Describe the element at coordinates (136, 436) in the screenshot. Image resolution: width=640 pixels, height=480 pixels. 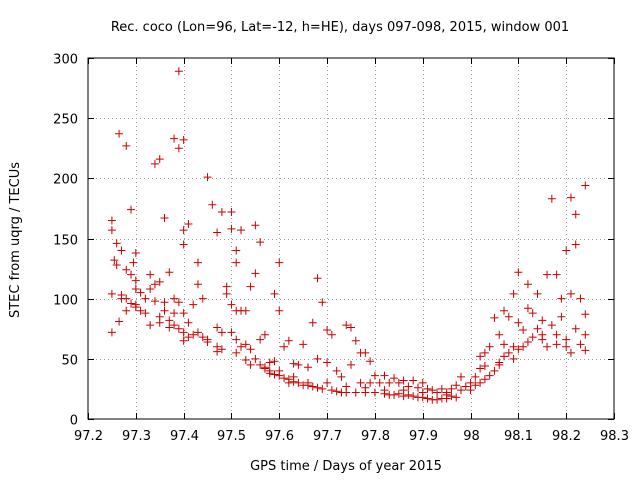
I see `x-tick-label: 97.3` at that location.